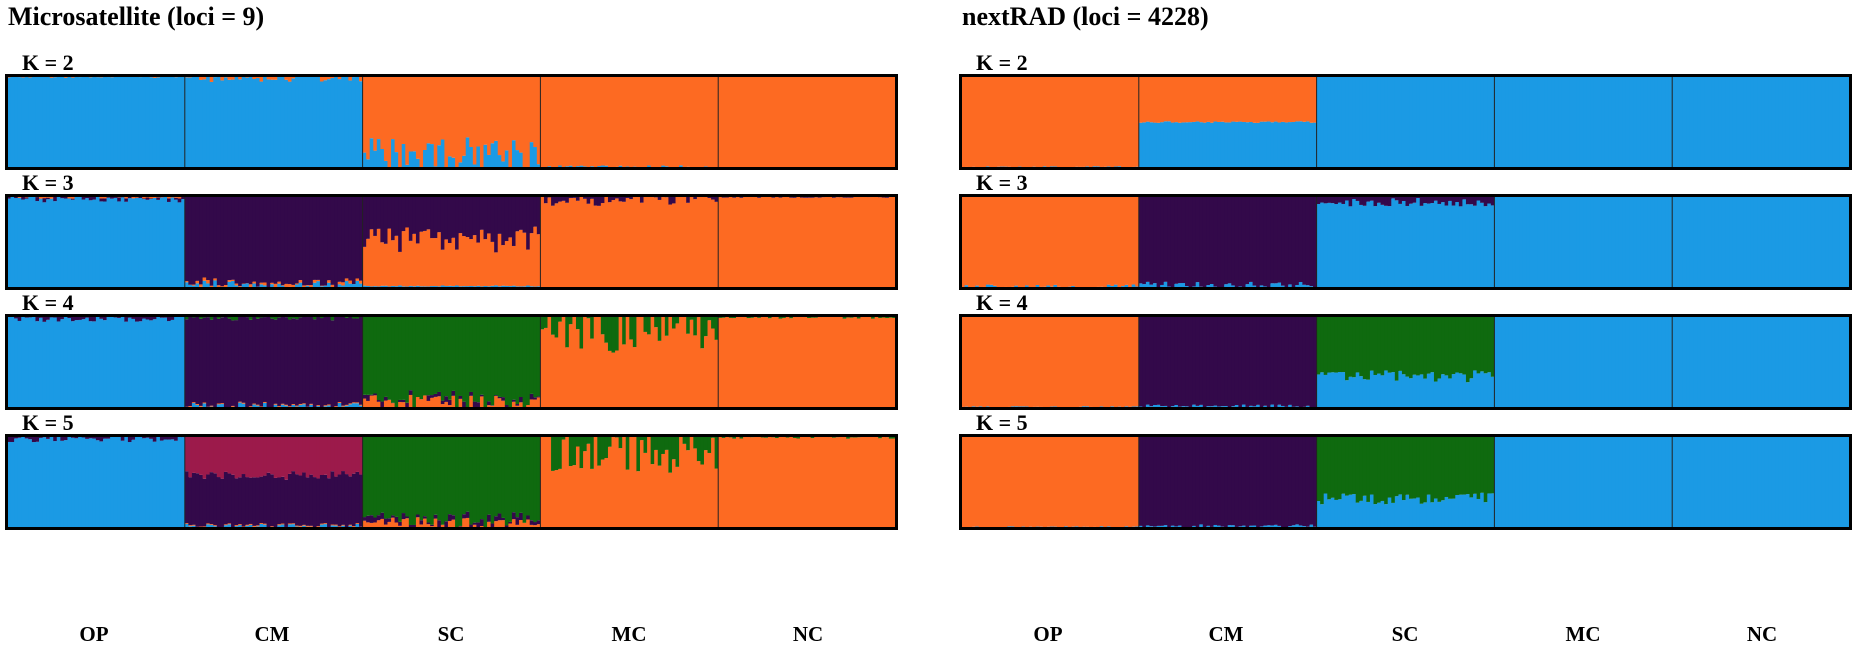  I want to click on plot-frame, so click(1405, 362).